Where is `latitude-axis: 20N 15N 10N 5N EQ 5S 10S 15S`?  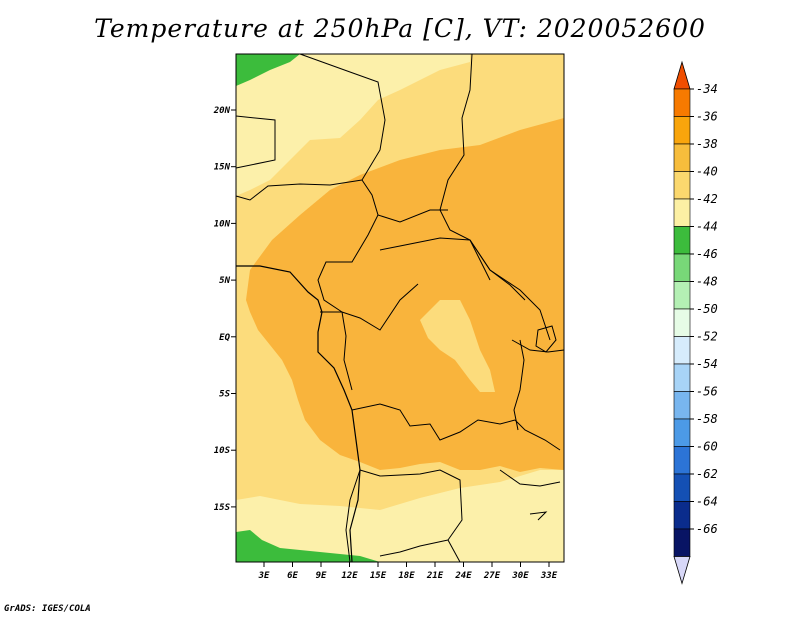
latitude-axis: 20N 15N 10N 5N EQ 5S 10S 15S is located at coordinates (224, 309).